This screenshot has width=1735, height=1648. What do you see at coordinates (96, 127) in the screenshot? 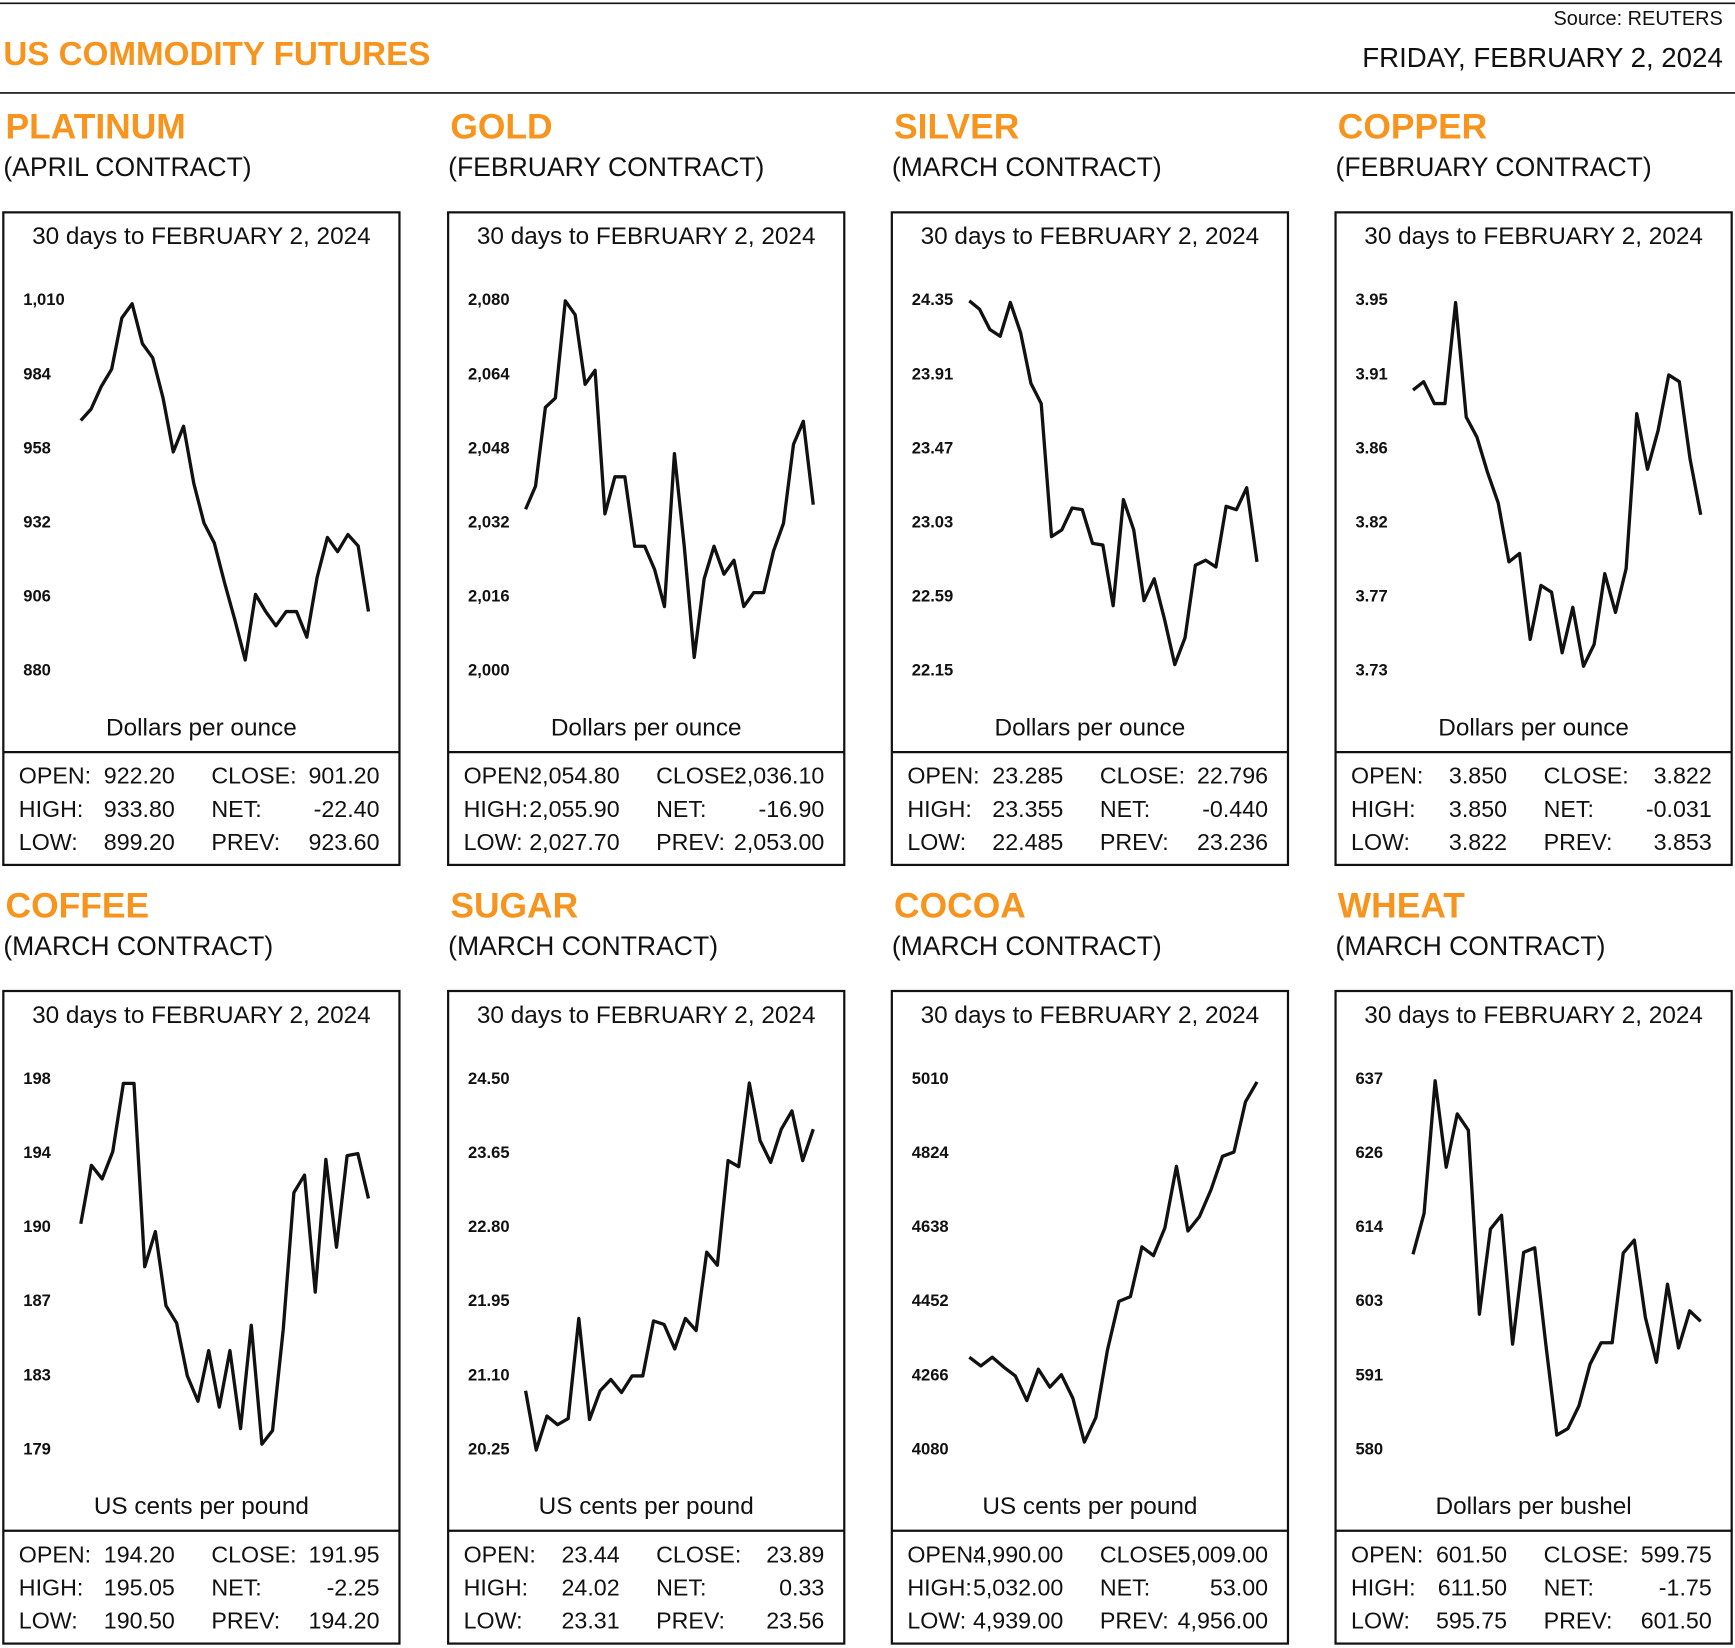
I see `commodity-name: PLATINUM` at bounding box center [96, 127].